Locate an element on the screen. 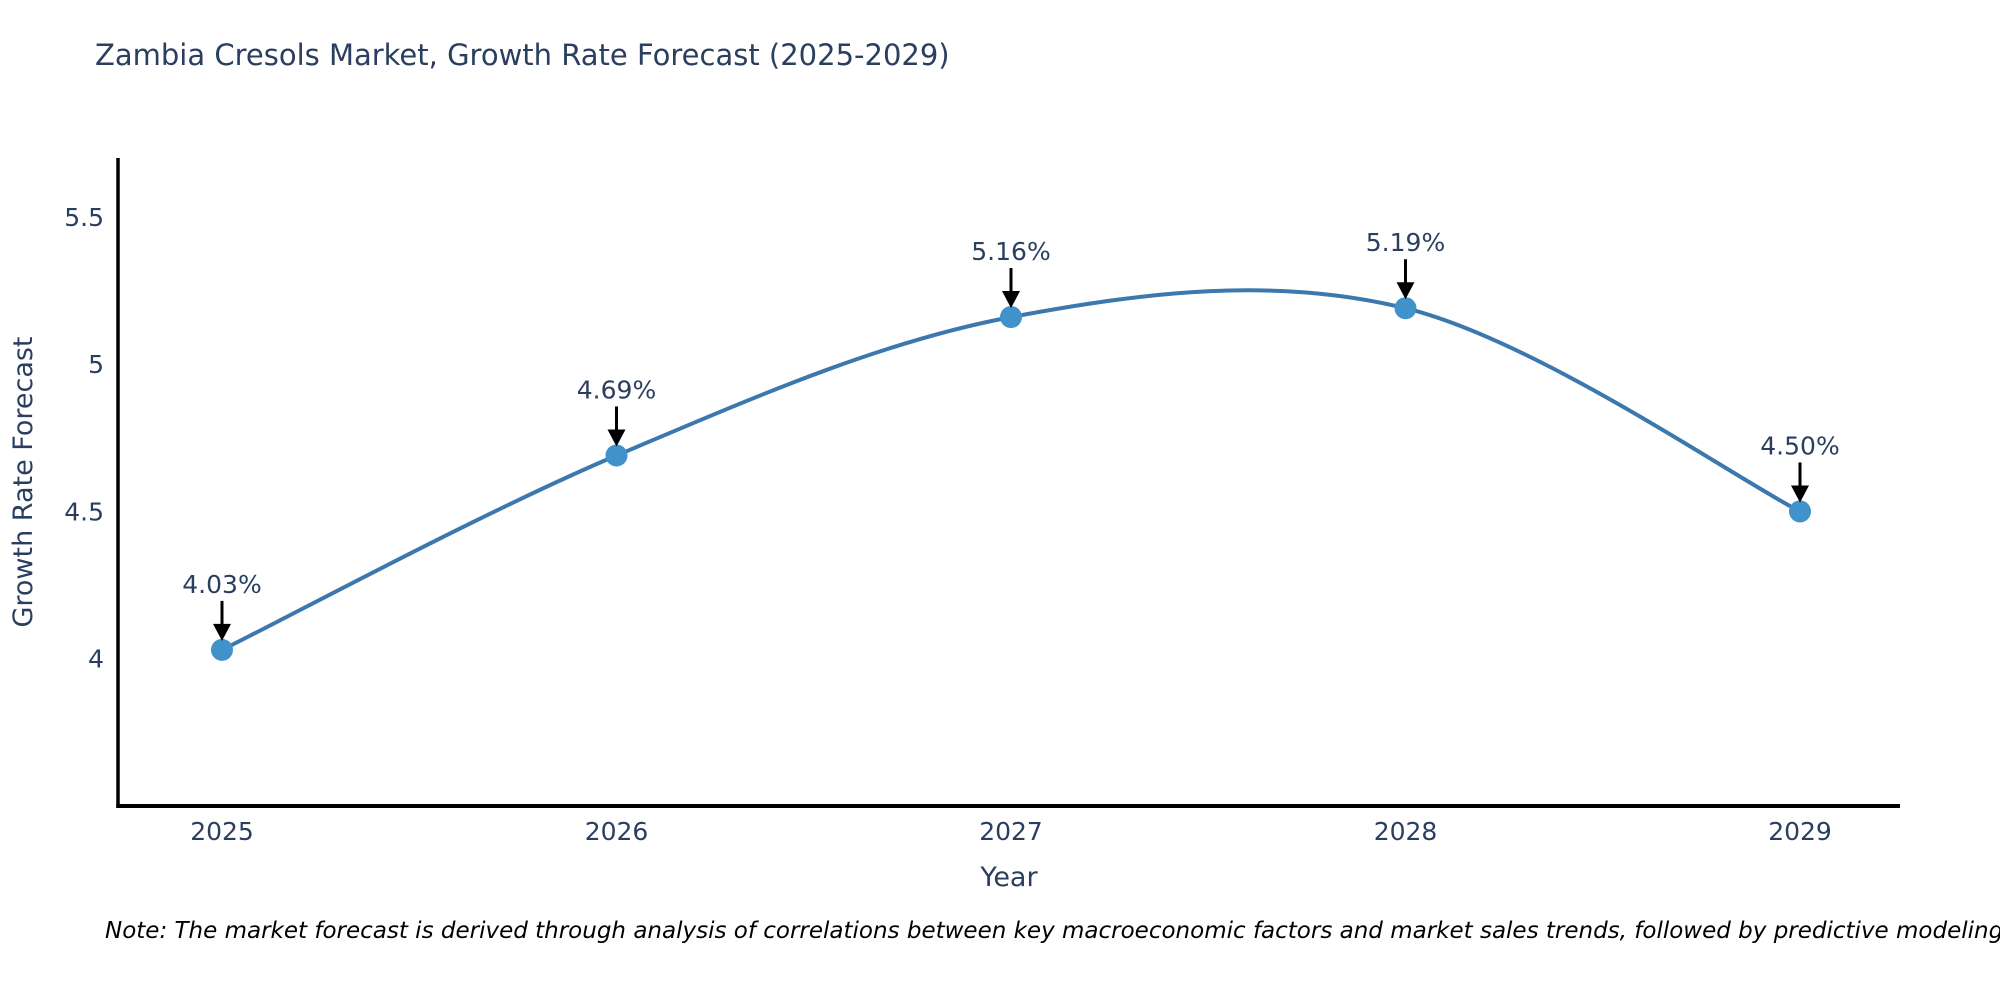  x-axis-title: Year is located at coordinates (1008, 877).